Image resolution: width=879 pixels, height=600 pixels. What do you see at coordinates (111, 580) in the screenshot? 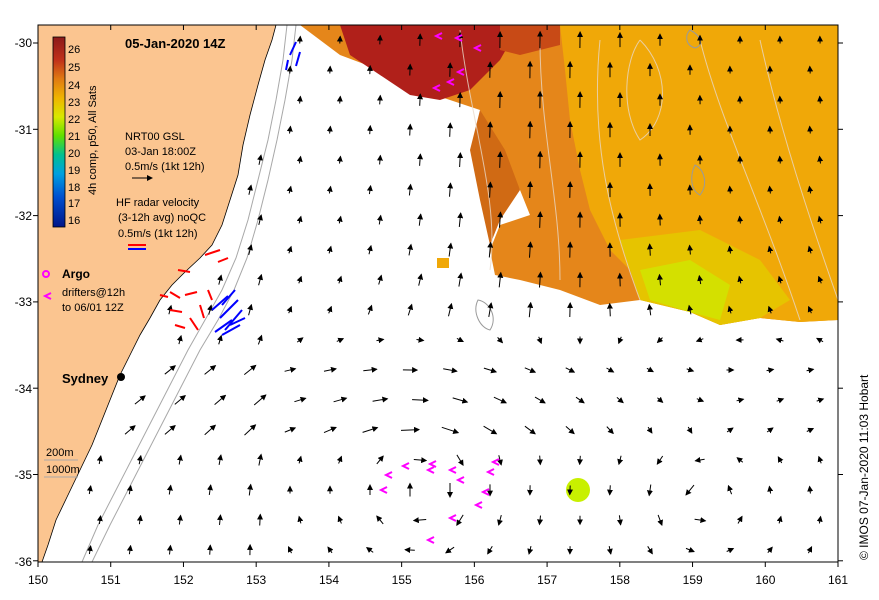
I see `x-tick-label: 151` at bounding box center [111, 580].